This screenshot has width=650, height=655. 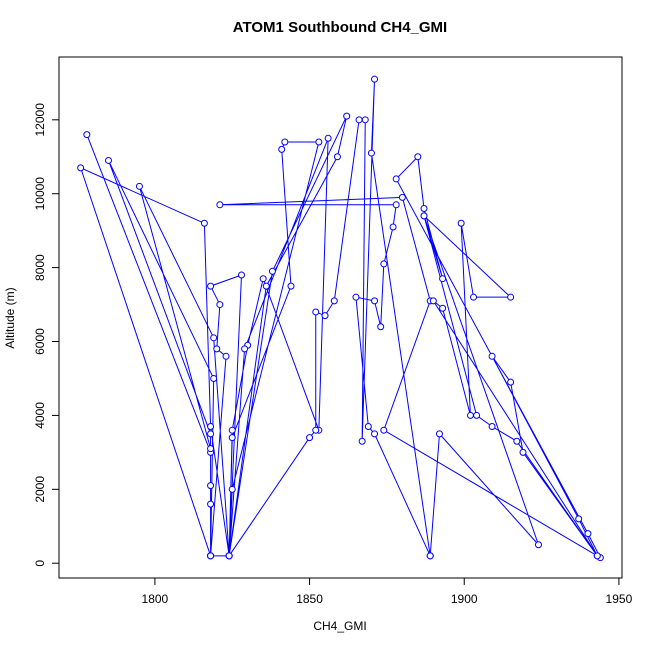 What do you see at coordinates (40, 341) in the screenshot?
I see `y-tick-label: 6000` at bounding box center [40, 341].